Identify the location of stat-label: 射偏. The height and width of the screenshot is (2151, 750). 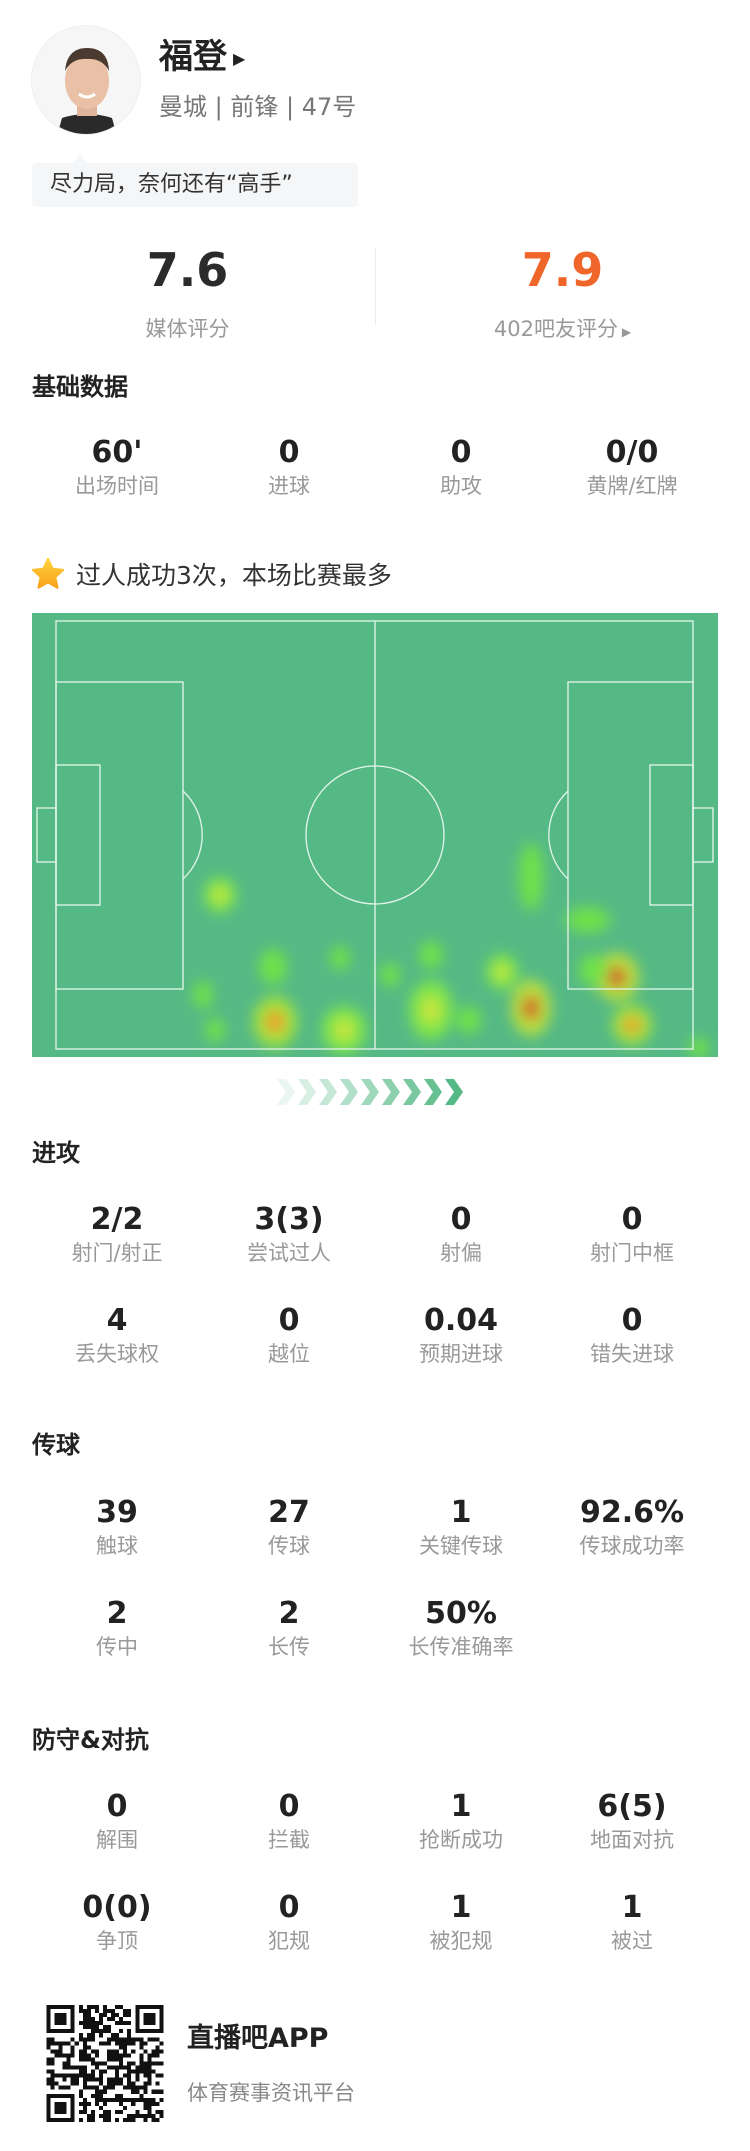
(461, 1253).